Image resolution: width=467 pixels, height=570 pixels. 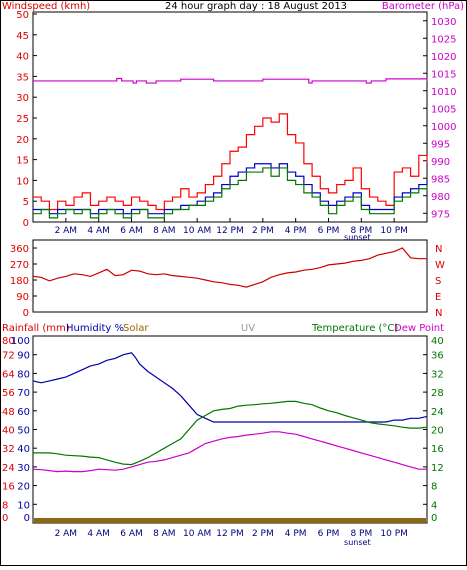 I want to click on barometer-tick-label: 980, so click(x=440, y=197).